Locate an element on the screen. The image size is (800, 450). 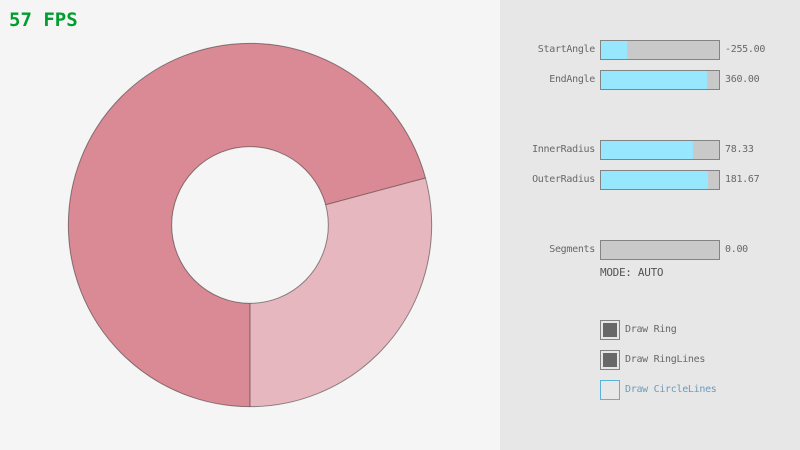
draw-ringlines-label: Draw RingLines is located at coordinates (665, 359).